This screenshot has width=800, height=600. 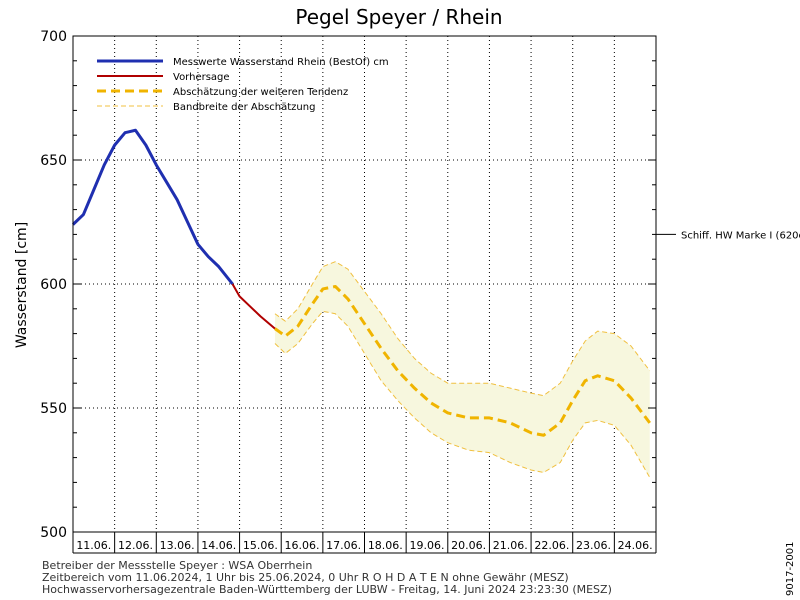 I want to click on band-lower-line, so click(x=462, y=394).